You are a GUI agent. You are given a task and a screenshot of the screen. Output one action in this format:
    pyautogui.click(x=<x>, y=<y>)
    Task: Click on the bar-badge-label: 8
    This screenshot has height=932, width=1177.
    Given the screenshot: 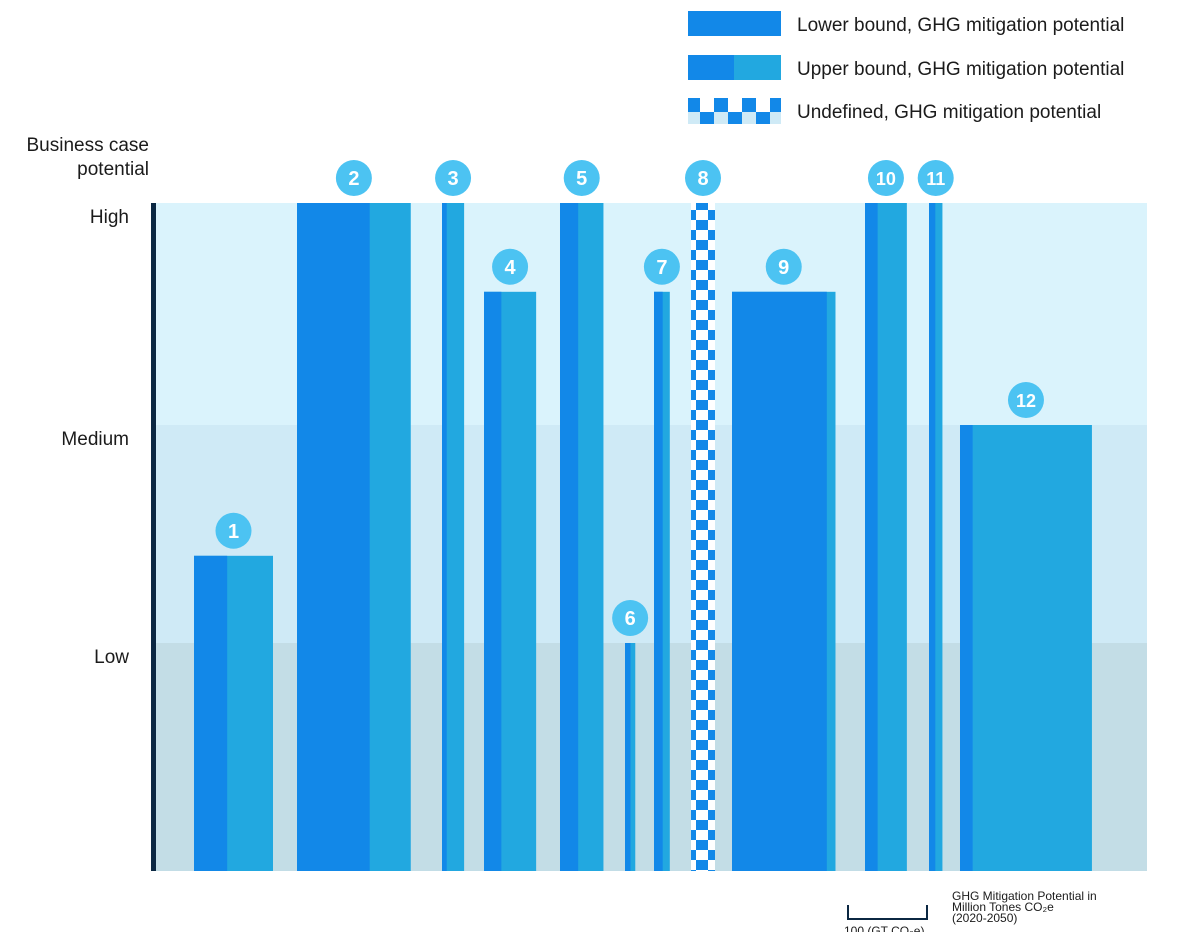 What is the action you would take?
    pyautogui.click(x=702, y=179)
    